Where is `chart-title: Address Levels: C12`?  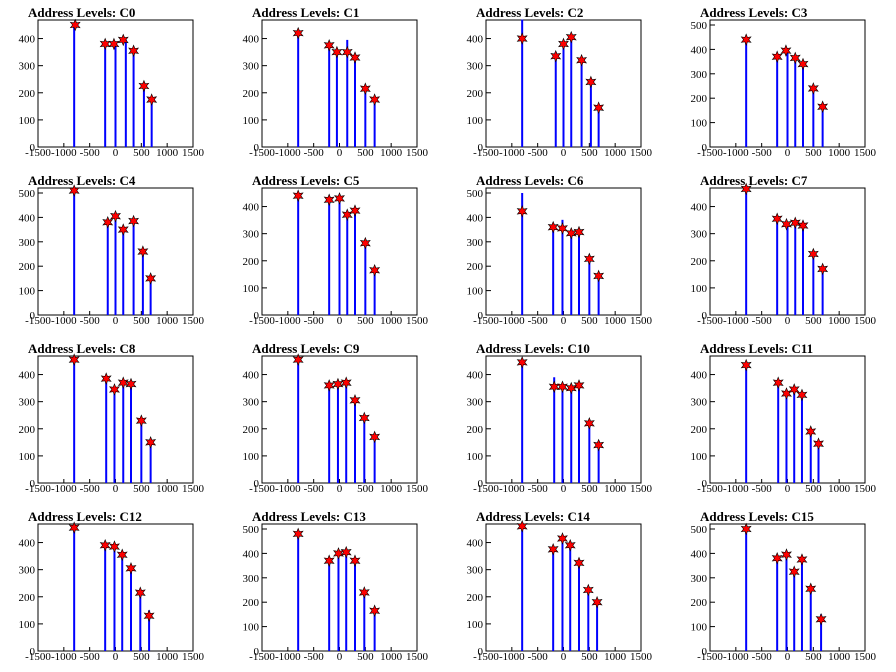 chart-title: Address Levels: C12 is located at coordinates (85, 516).